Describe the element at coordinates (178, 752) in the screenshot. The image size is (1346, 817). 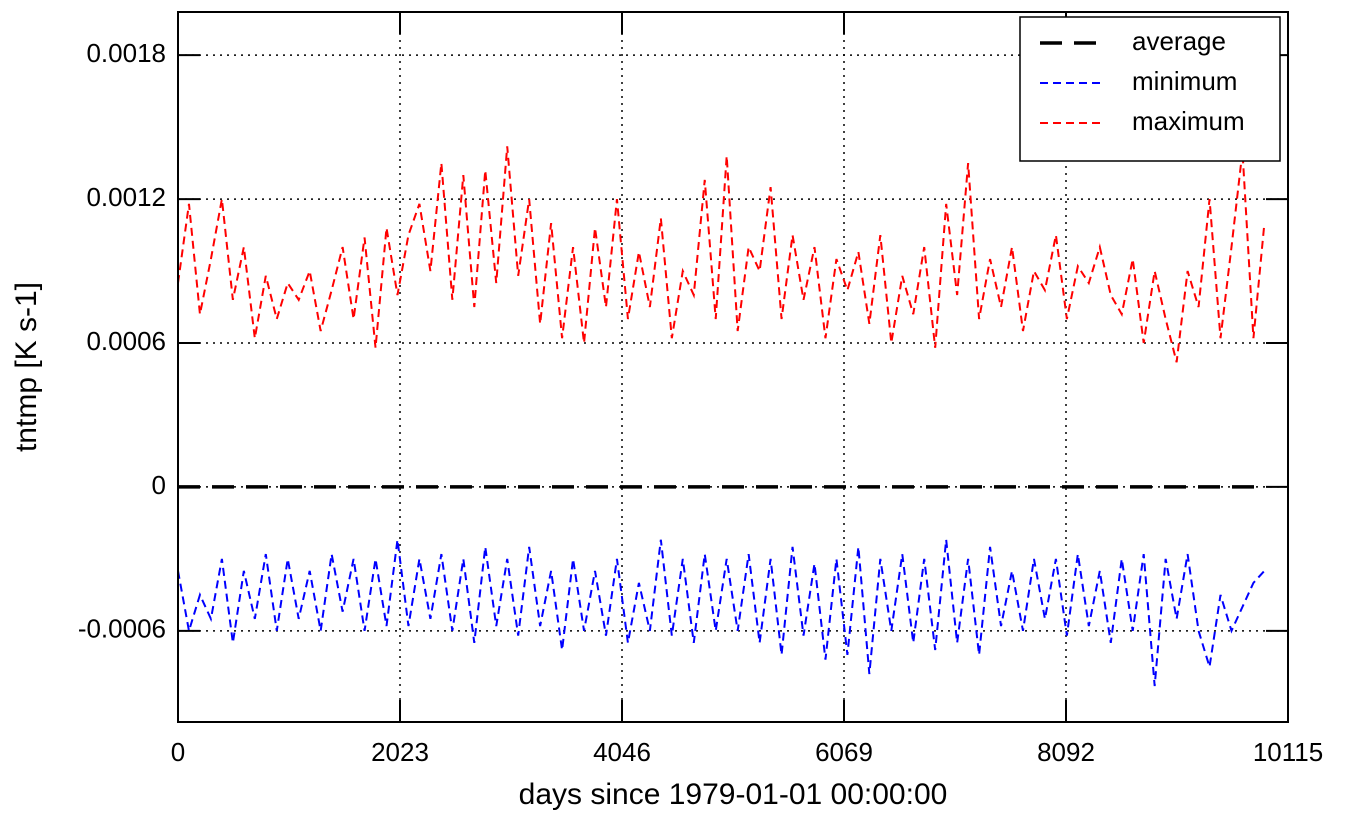
I see `x-tick-label: 0` at that location.